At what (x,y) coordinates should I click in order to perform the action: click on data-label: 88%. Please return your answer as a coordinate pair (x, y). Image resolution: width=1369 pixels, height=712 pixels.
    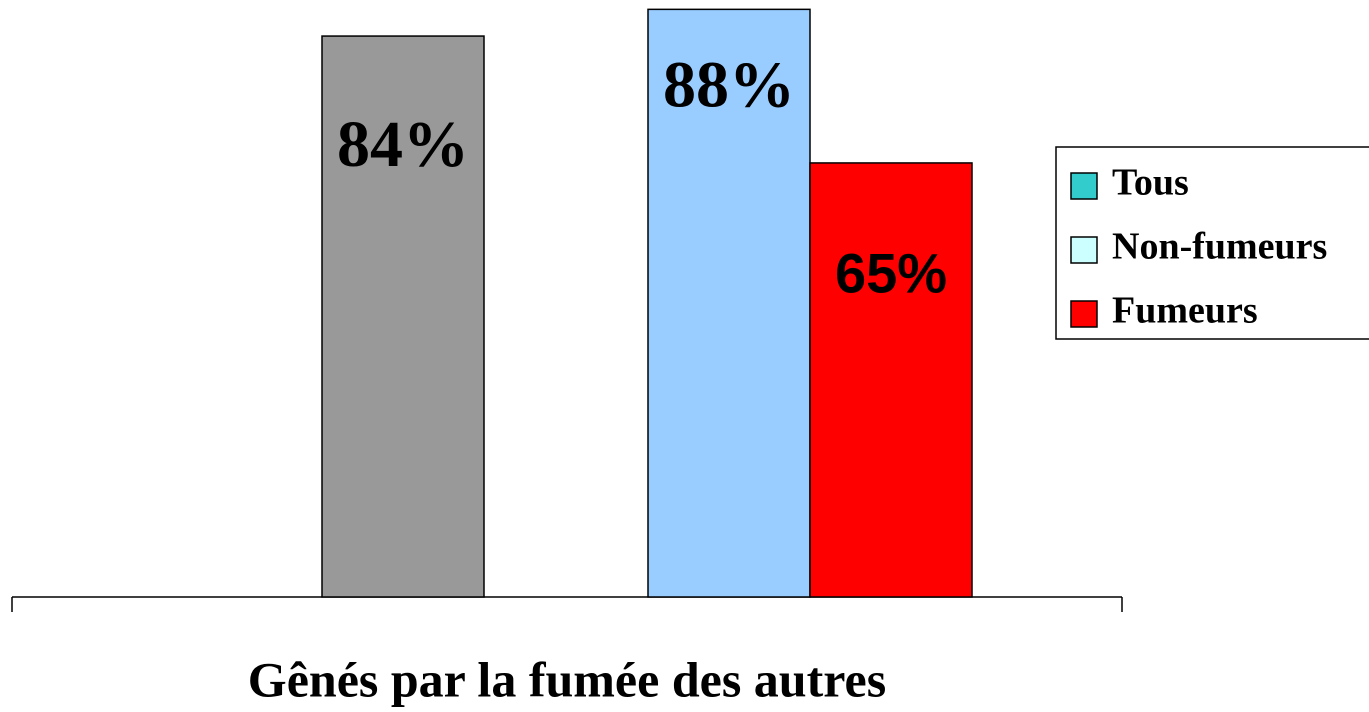
    Looking at the image, I should click on (729, 84).